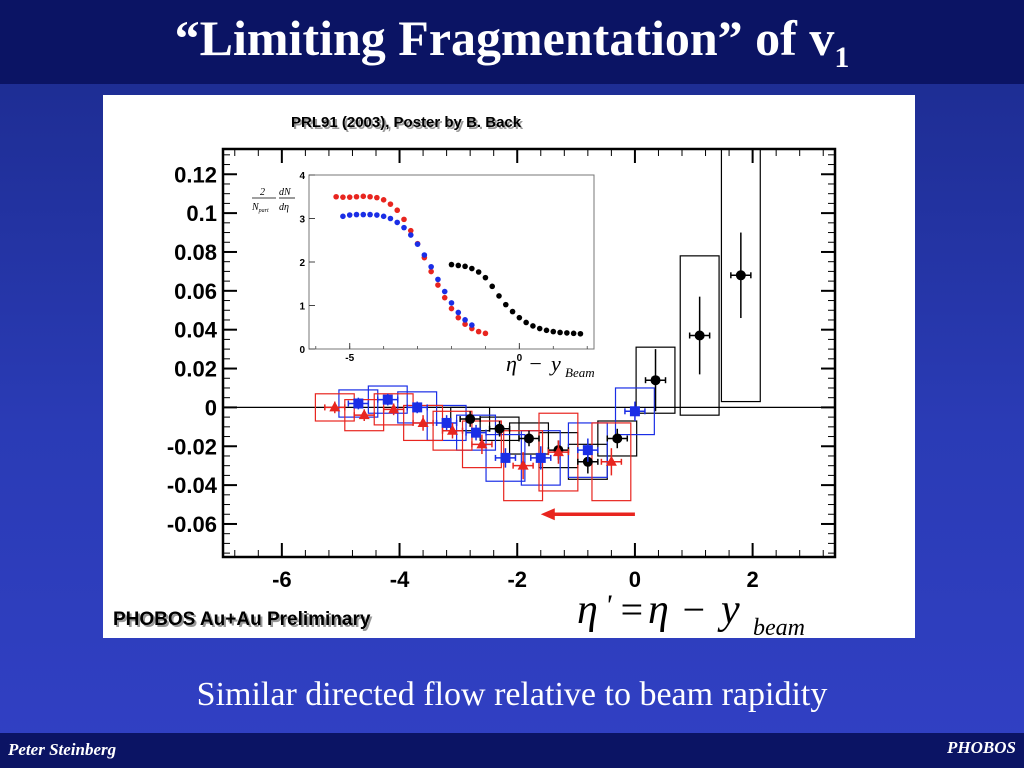  I want to click on x-tick-label: 2, so click(752, 579).